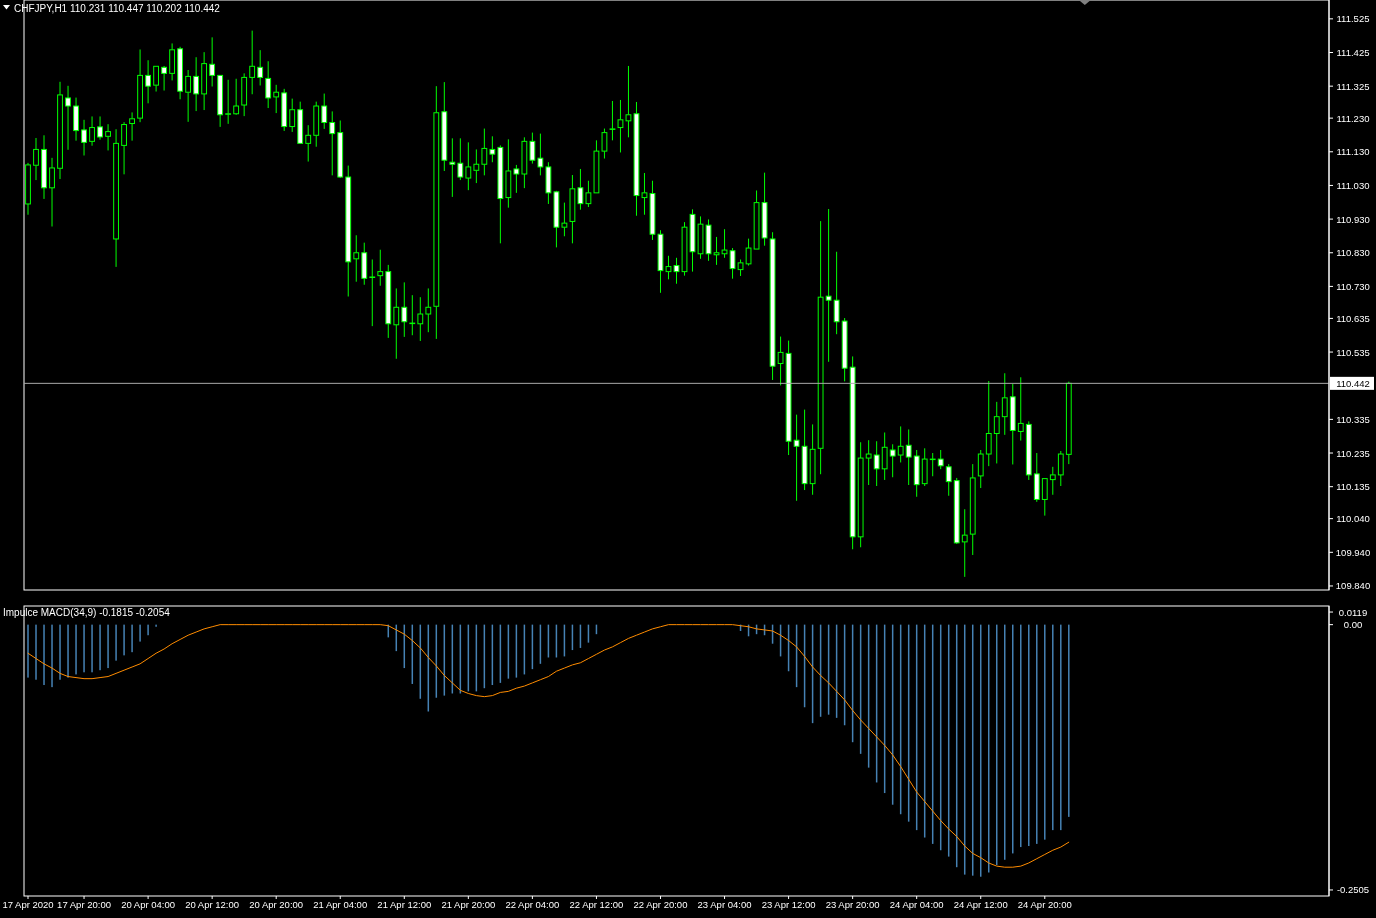 Image resolution: width=1376 pixels, height=918 pixels. I want to click on y-tick-label: 111.130, so click(1353, 152).